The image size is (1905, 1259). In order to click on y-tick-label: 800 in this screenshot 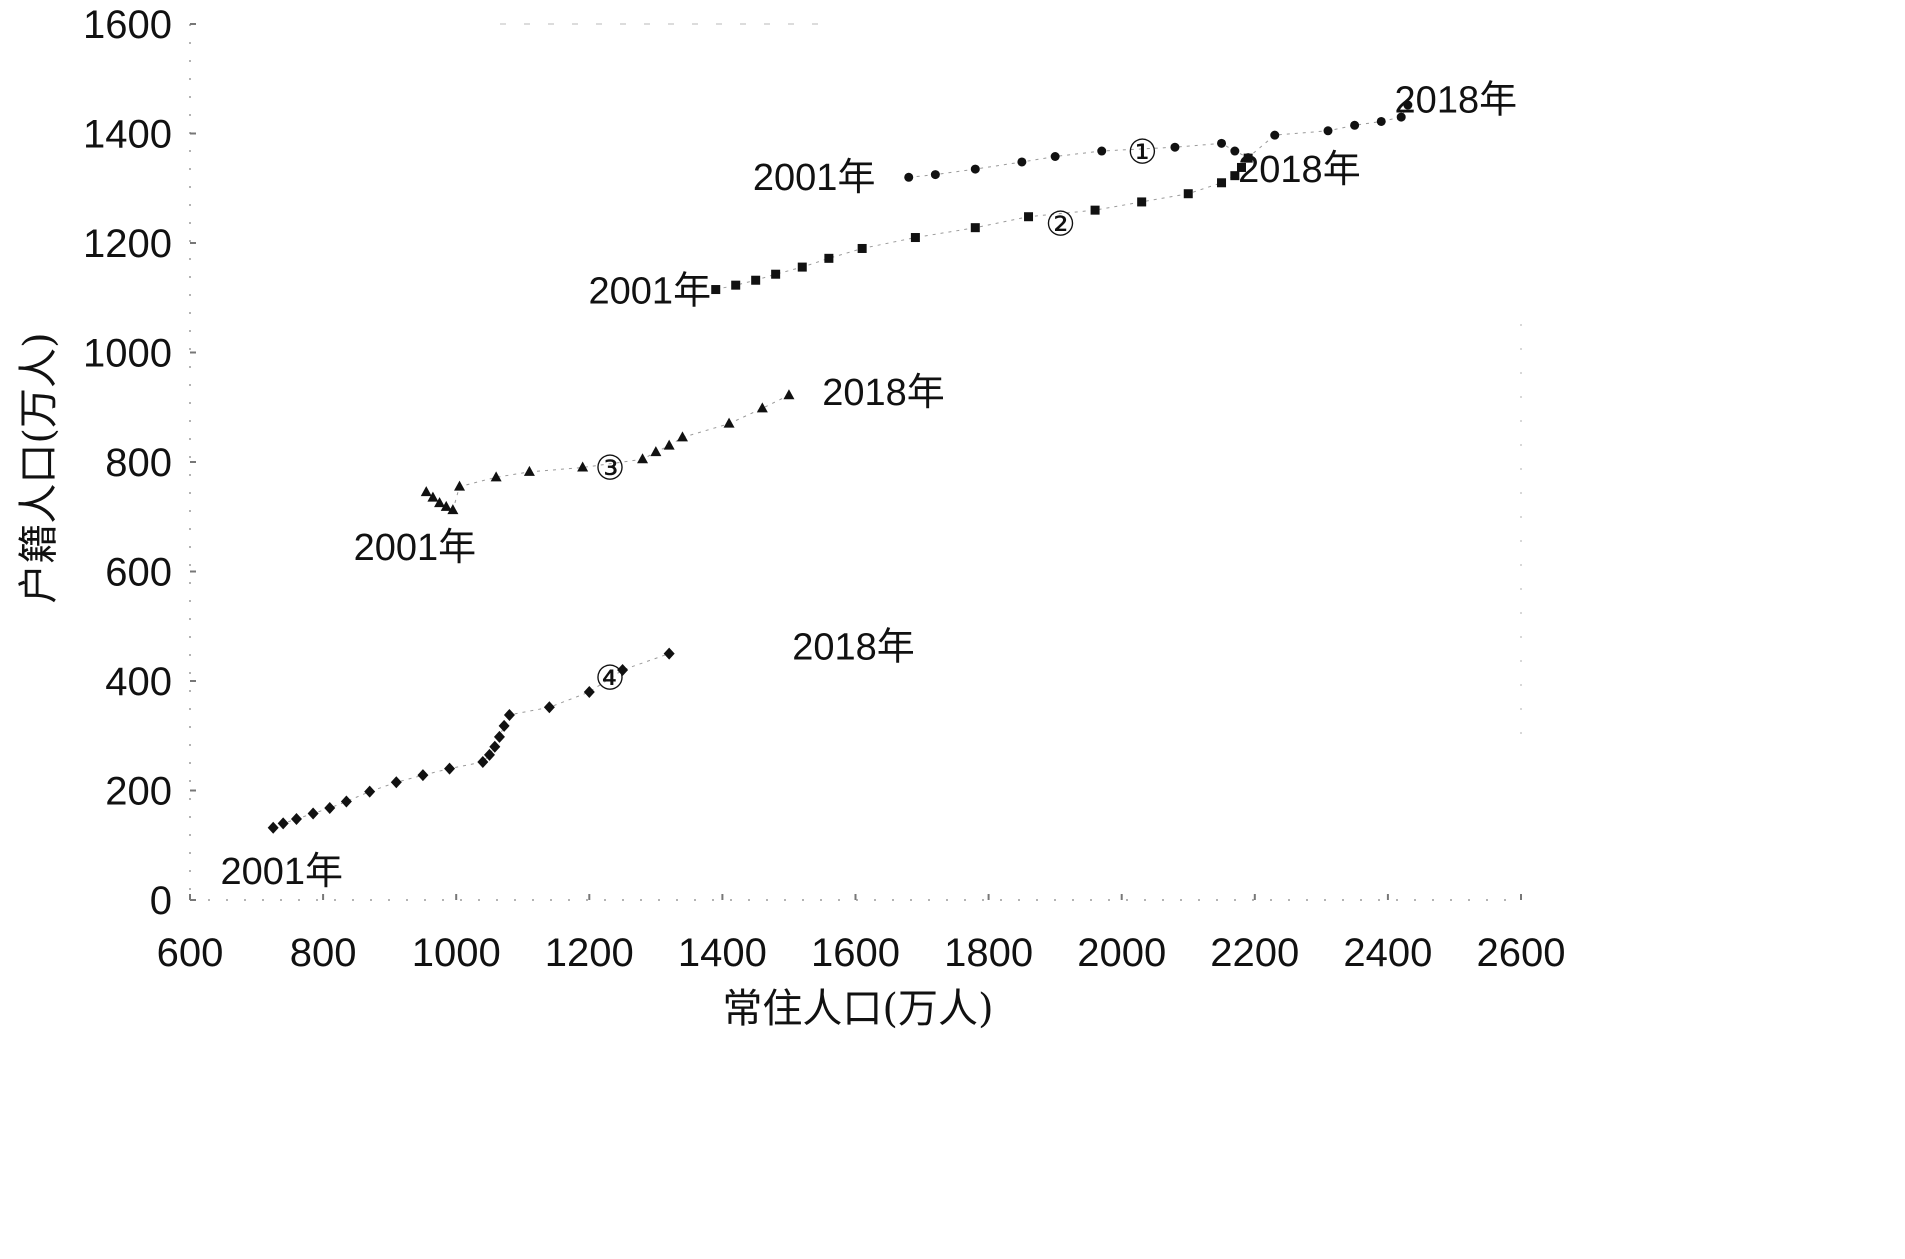, I will do `click(138, 463)`.